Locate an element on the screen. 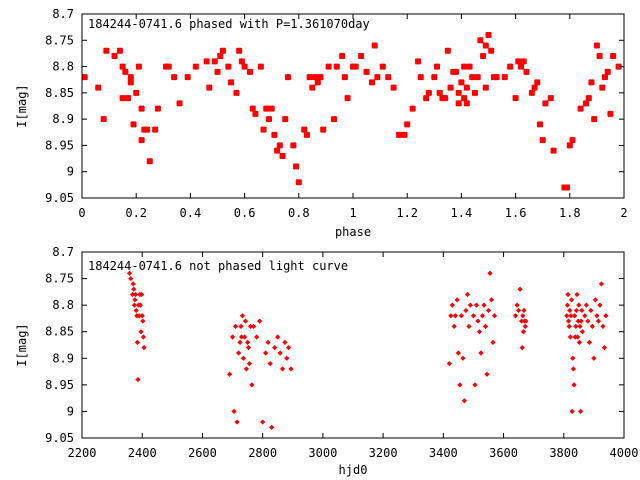 Image resolution: width=640 pixels, height=480 pixels. not-phased-x-axis-label: hjd0 is located at coordinates (353, 470).